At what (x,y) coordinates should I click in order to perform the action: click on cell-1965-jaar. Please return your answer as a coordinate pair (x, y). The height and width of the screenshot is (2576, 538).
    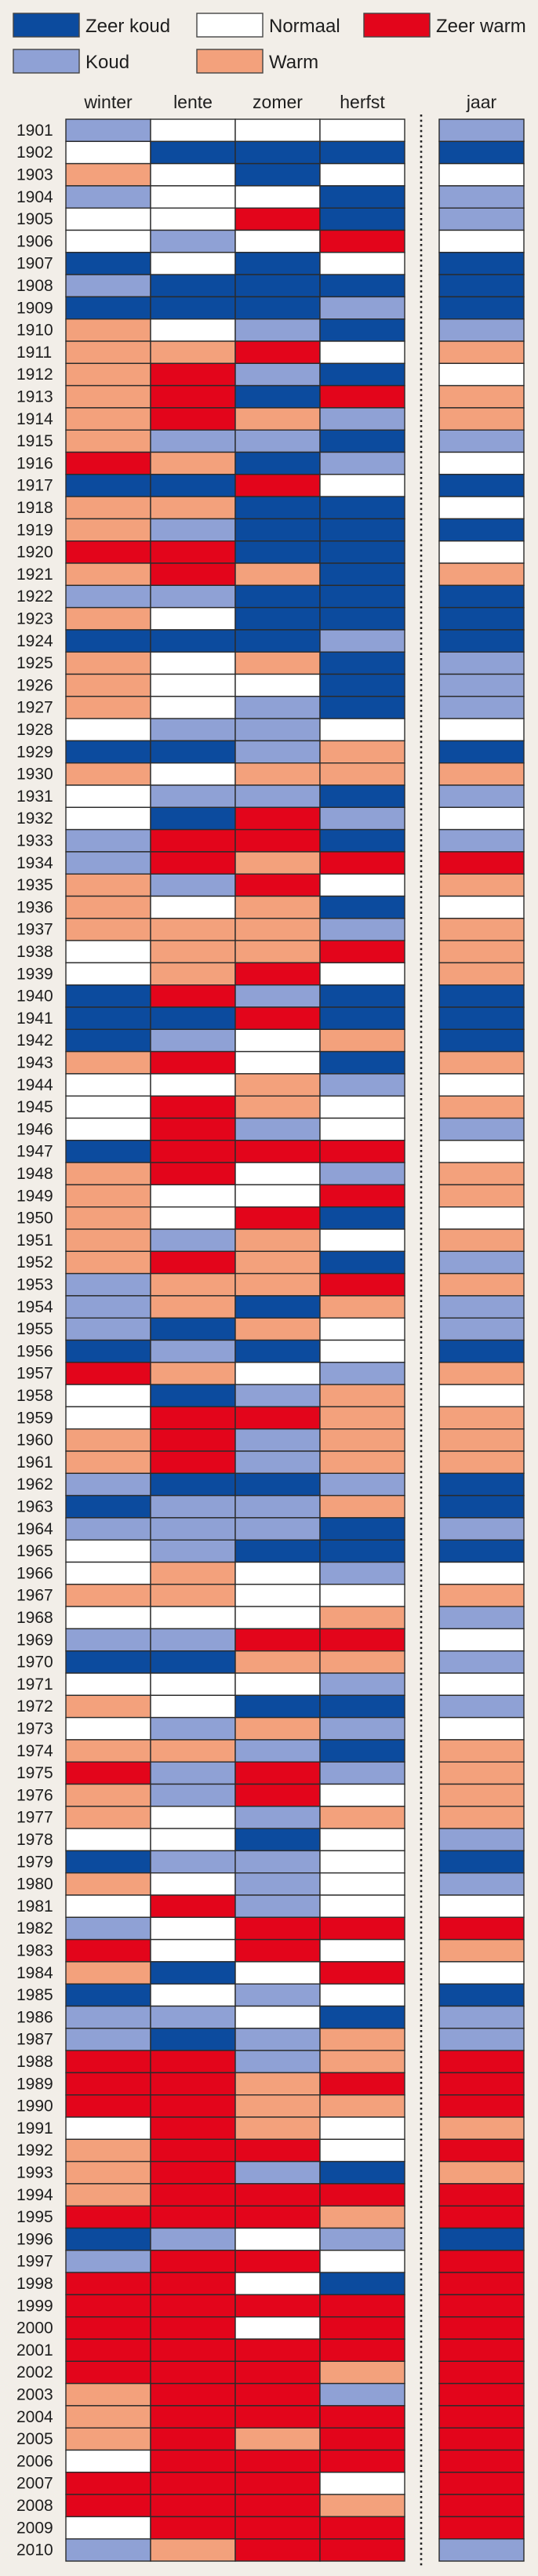
    Looking at the image, I should click on (482, 1551).